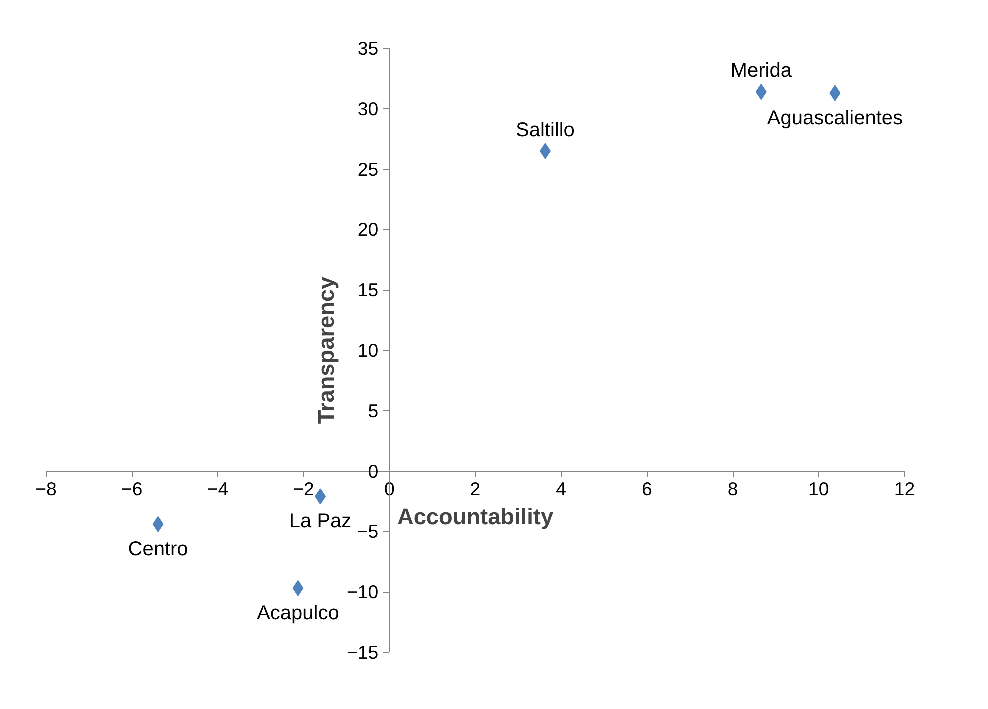  I want to click on x-tick-label: 6, so click(647, 489).